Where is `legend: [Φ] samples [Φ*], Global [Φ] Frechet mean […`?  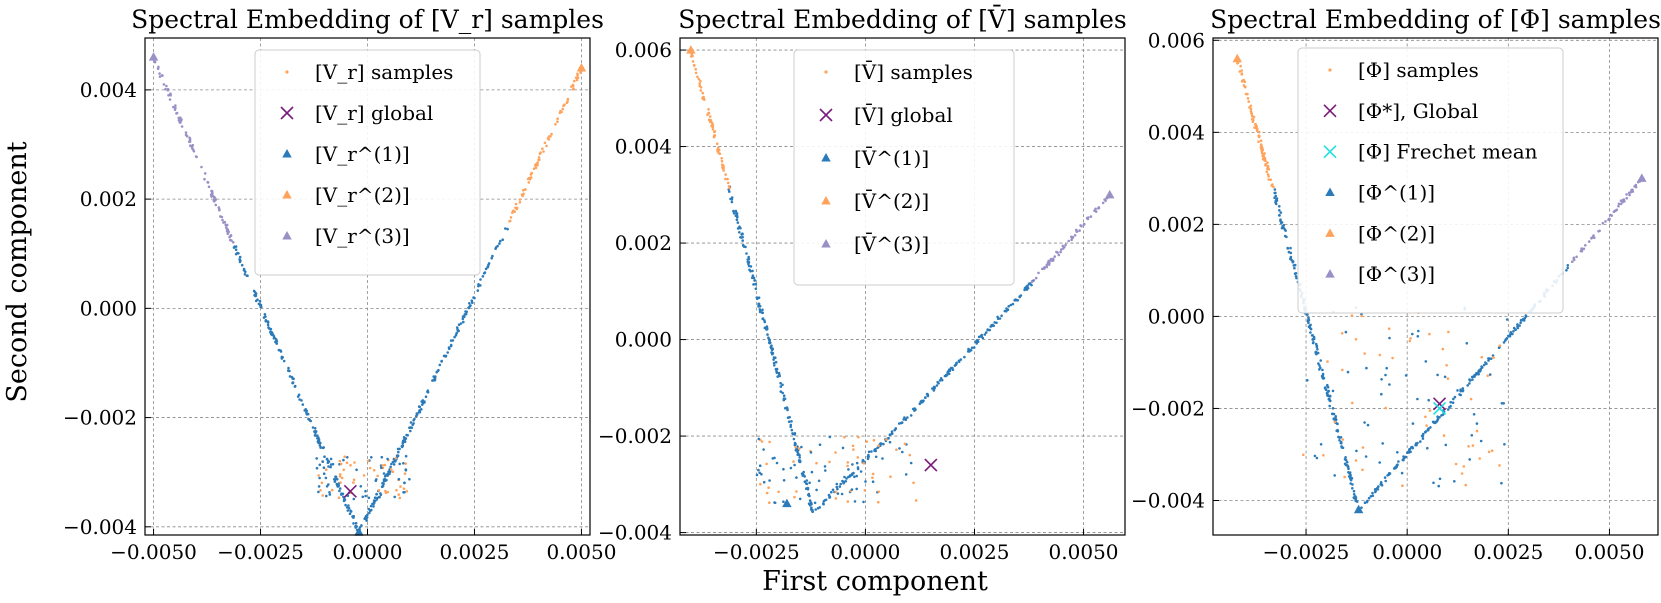
legend: [Φ] samples [Φ*], Global [Φ] Frechet mean [… is located at coordinates (1430, 180).